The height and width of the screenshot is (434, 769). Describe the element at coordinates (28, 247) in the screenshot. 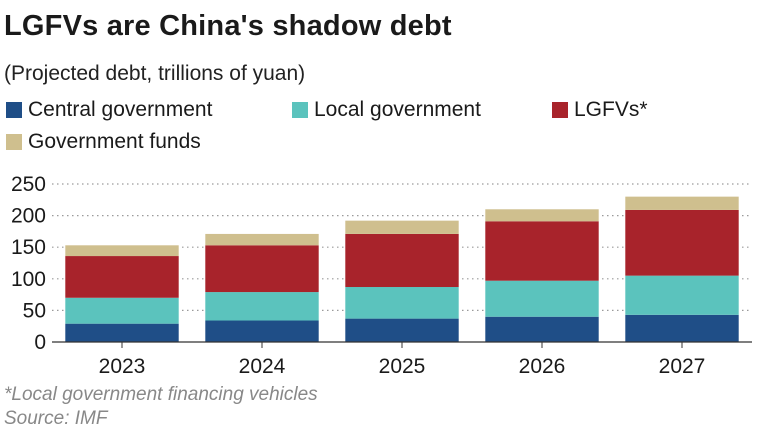

I see `y-tick-label-150: 150` at that location.